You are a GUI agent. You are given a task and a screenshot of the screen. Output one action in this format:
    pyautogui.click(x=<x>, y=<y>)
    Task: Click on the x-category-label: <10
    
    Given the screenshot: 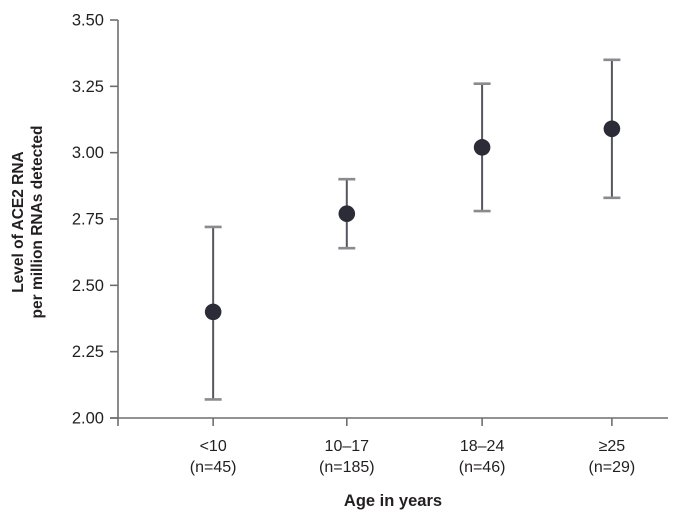 What is the action you would take?
    pyautogui.click(x=213, y=446)
    